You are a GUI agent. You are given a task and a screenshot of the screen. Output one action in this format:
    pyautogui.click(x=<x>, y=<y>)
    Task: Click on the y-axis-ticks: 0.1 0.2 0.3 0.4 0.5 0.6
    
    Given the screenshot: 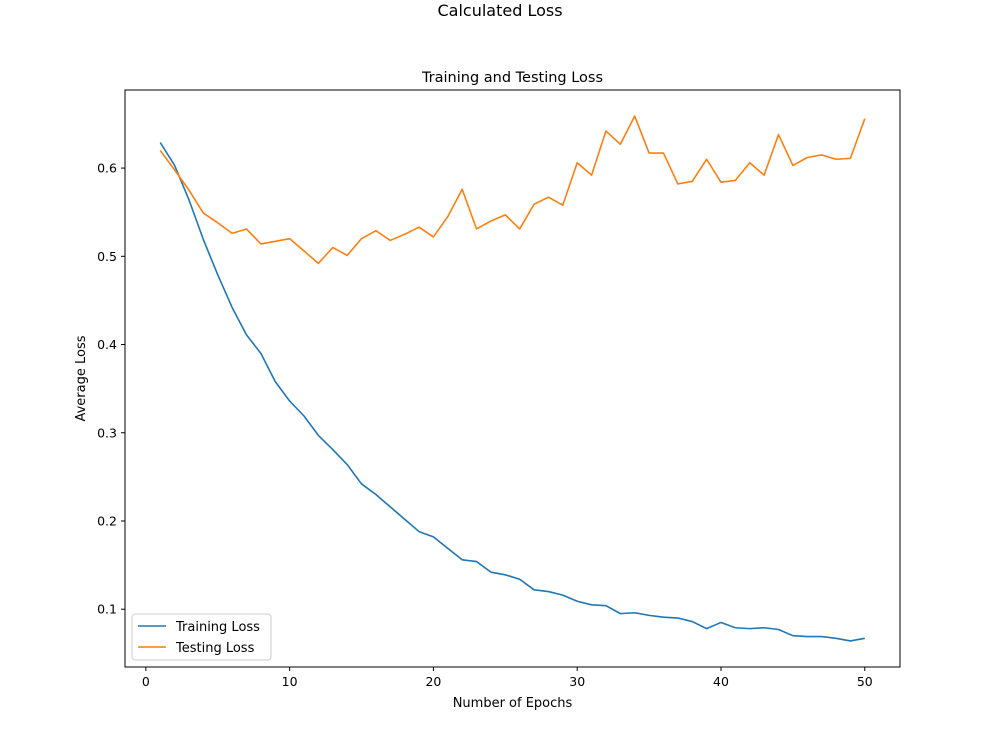 What is the action you would take?
    pyautogui.click(x=111, y=389)
    